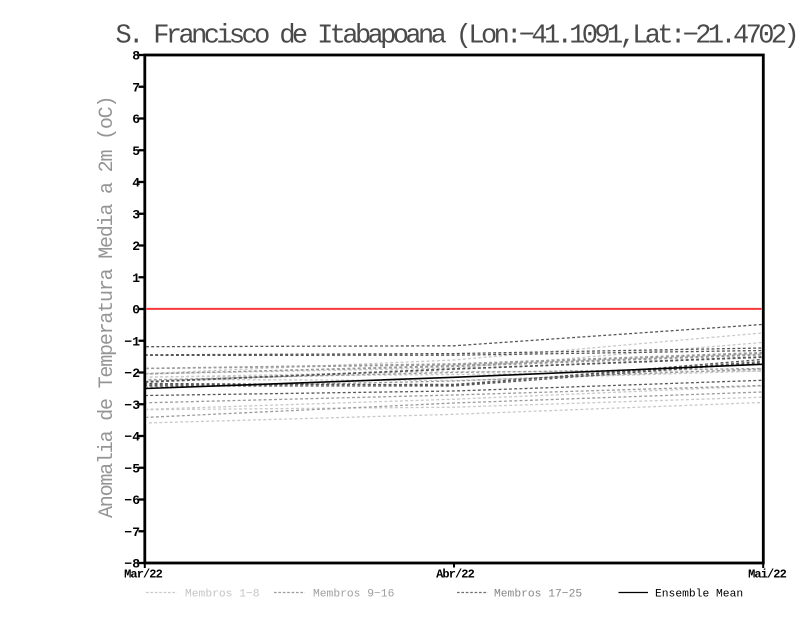  I want to click on svg-text: −7, so click(132, 532).